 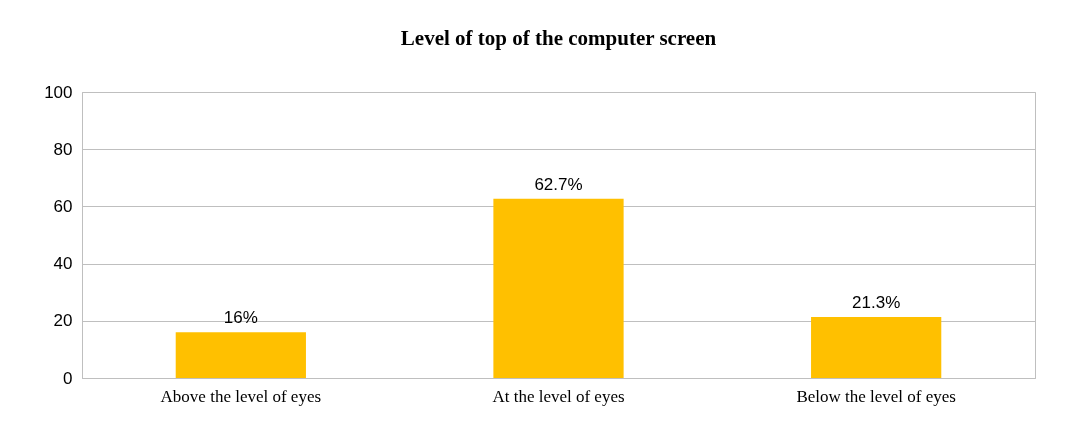 What do you see at coordinates (63, 264) in the screenshot?
I see `y-tick-label: 40` at bounding box center [63, 264].